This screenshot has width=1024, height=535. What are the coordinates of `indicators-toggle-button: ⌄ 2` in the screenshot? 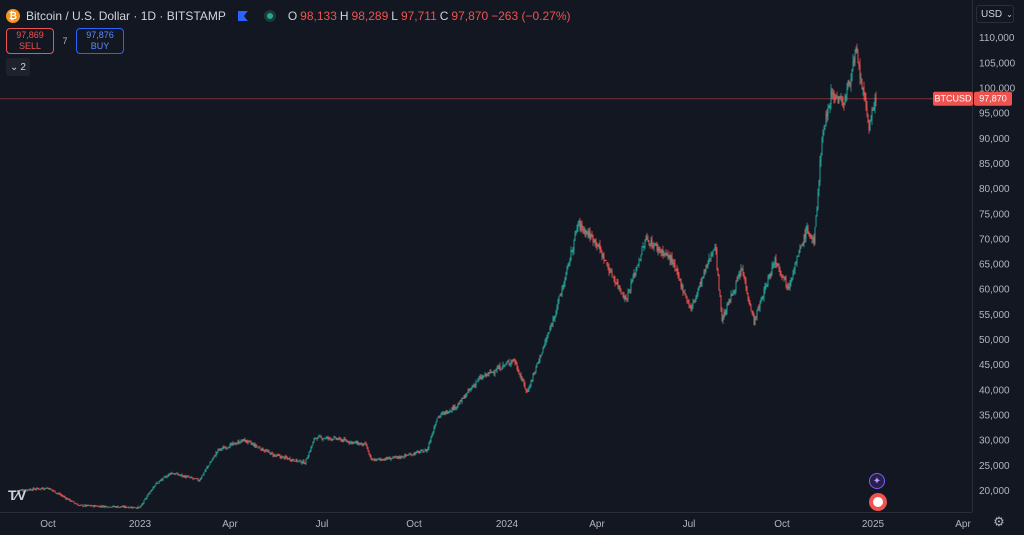 It's located at (18, 67).